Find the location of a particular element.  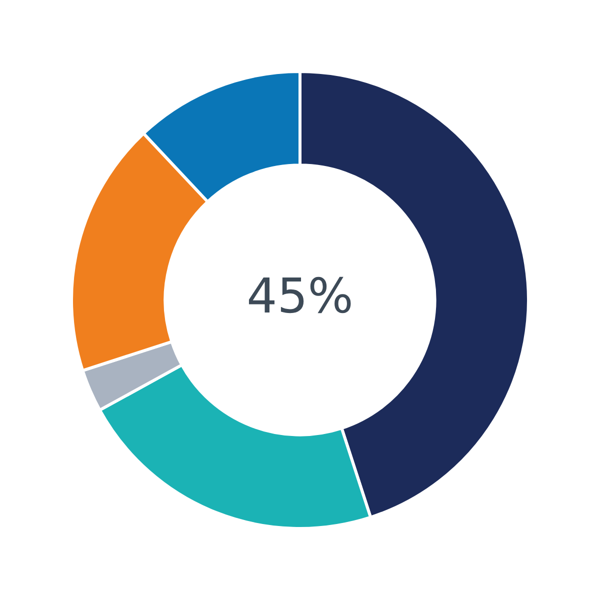

text: 45% is located at coordinates (300, 296).